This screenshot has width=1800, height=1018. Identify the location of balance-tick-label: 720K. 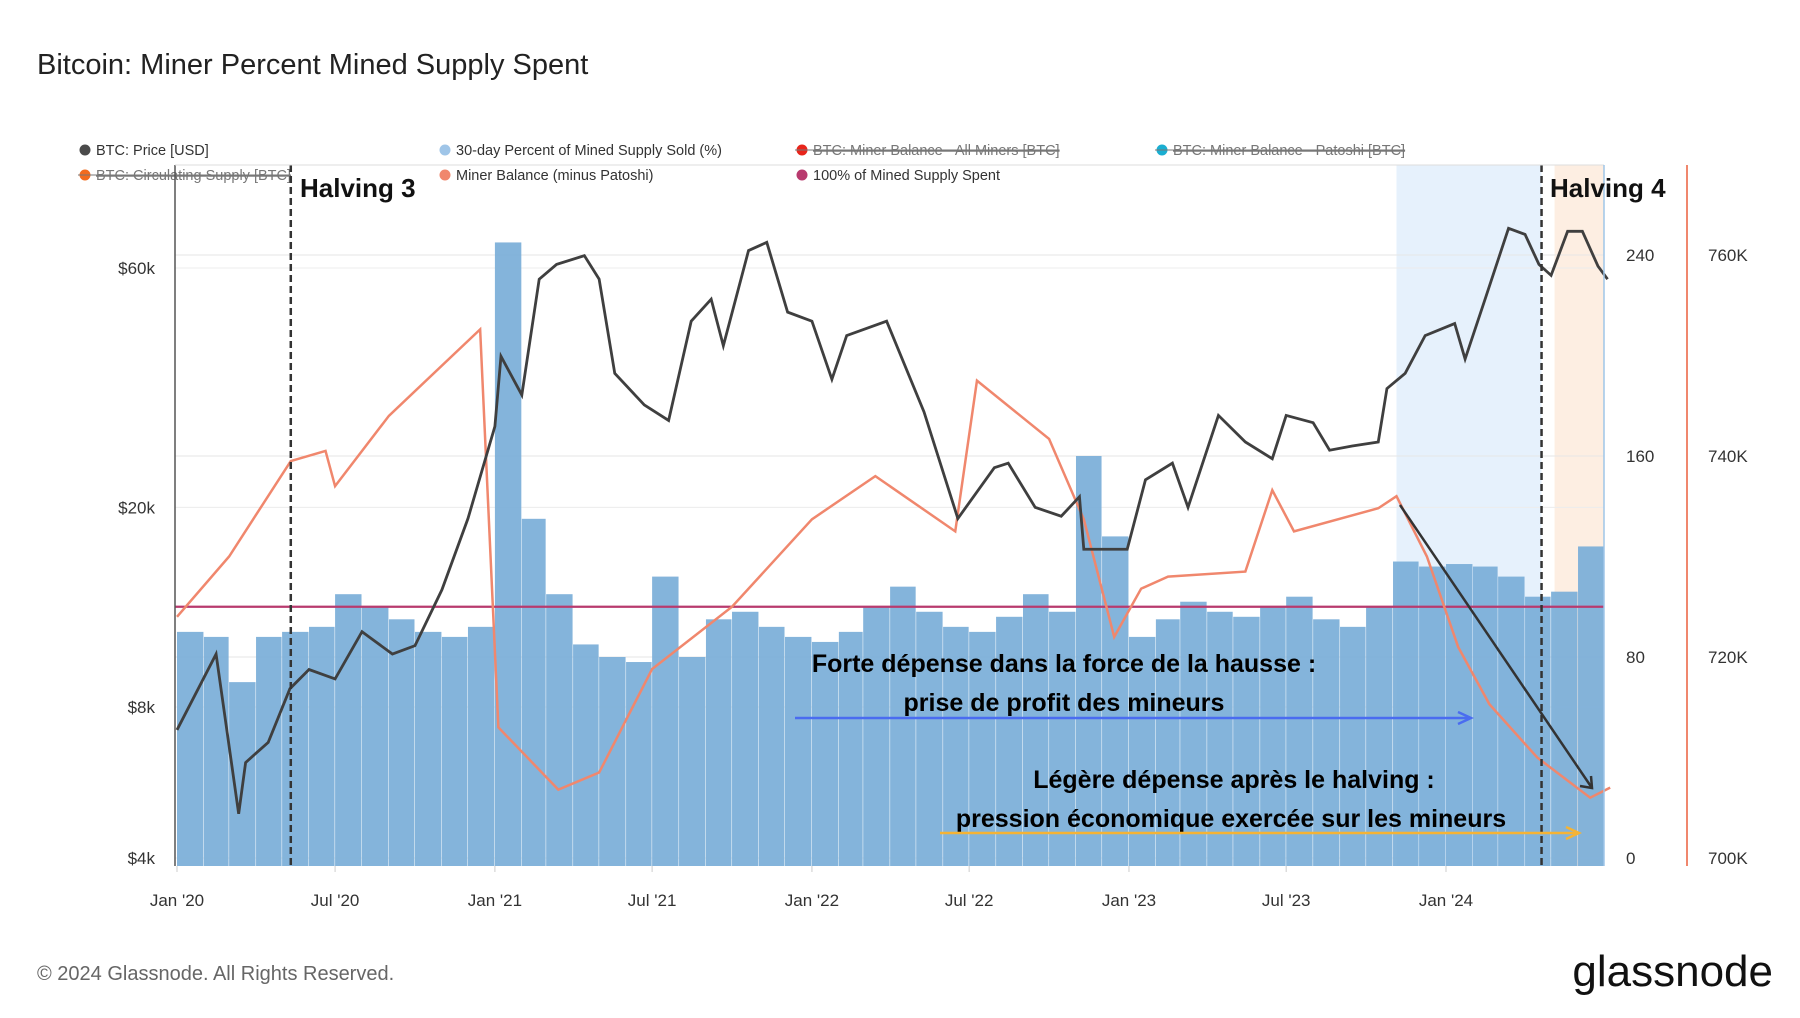
(1728, 657).